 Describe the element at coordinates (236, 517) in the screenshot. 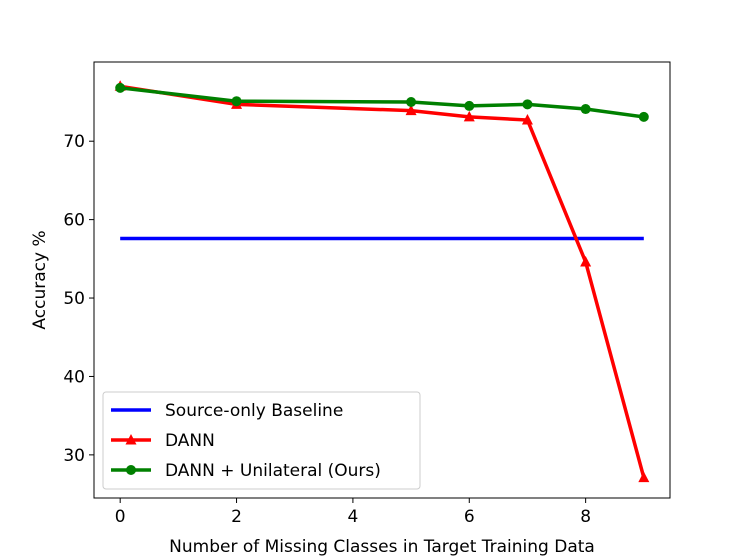

I see `x-tick-label: 2` at that location.